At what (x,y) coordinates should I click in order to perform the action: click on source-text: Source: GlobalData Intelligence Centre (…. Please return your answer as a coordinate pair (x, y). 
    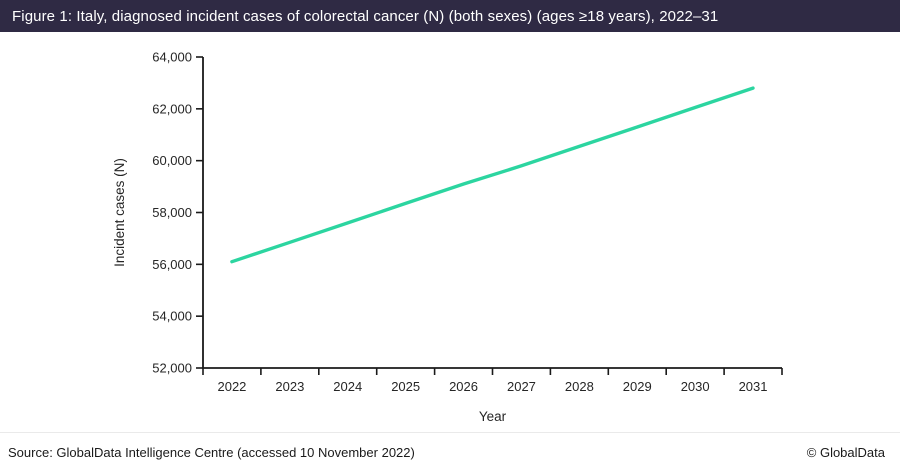
    Looking at the image, I should click on (211, 452).